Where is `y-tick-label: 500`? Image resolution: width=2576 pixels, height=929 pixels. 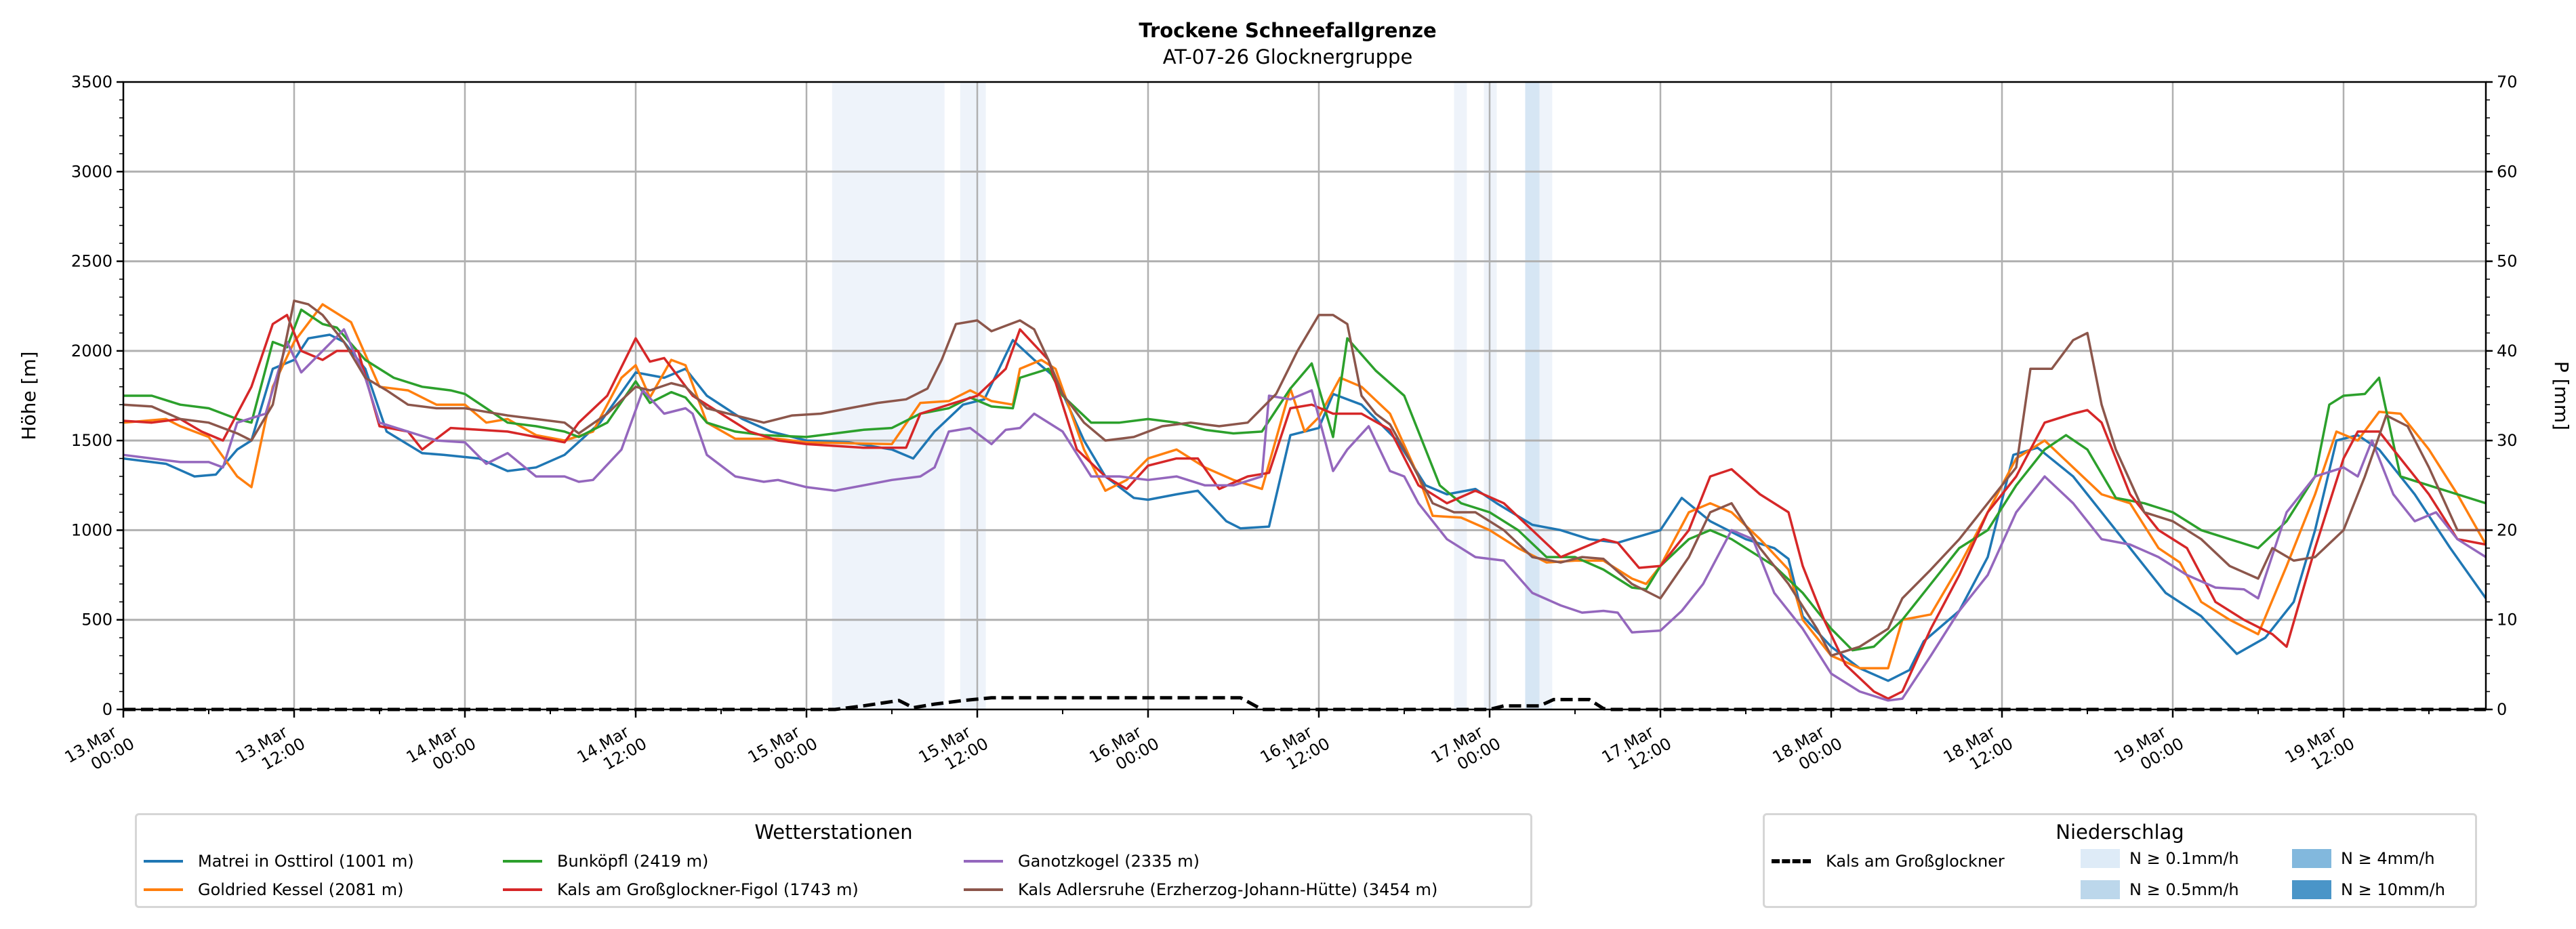 y-tick-label: 500 is located at coordinates (97, 620).